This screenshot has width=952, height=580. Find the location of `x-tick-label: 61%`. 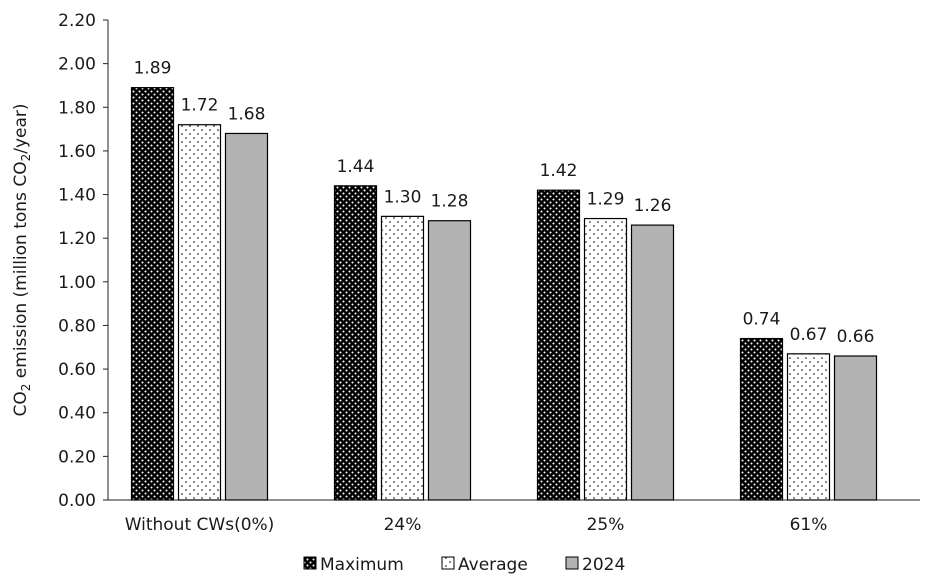

x-tick-label: 61% is located at coordinates (809, 525).